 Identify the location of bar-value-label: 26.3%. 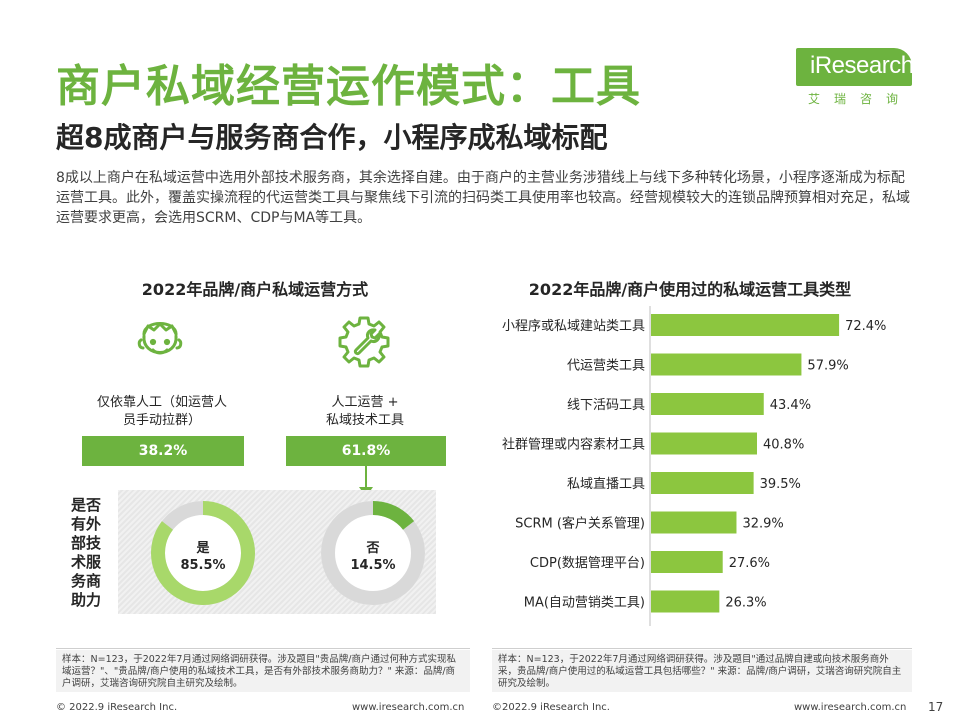
(745, 603).